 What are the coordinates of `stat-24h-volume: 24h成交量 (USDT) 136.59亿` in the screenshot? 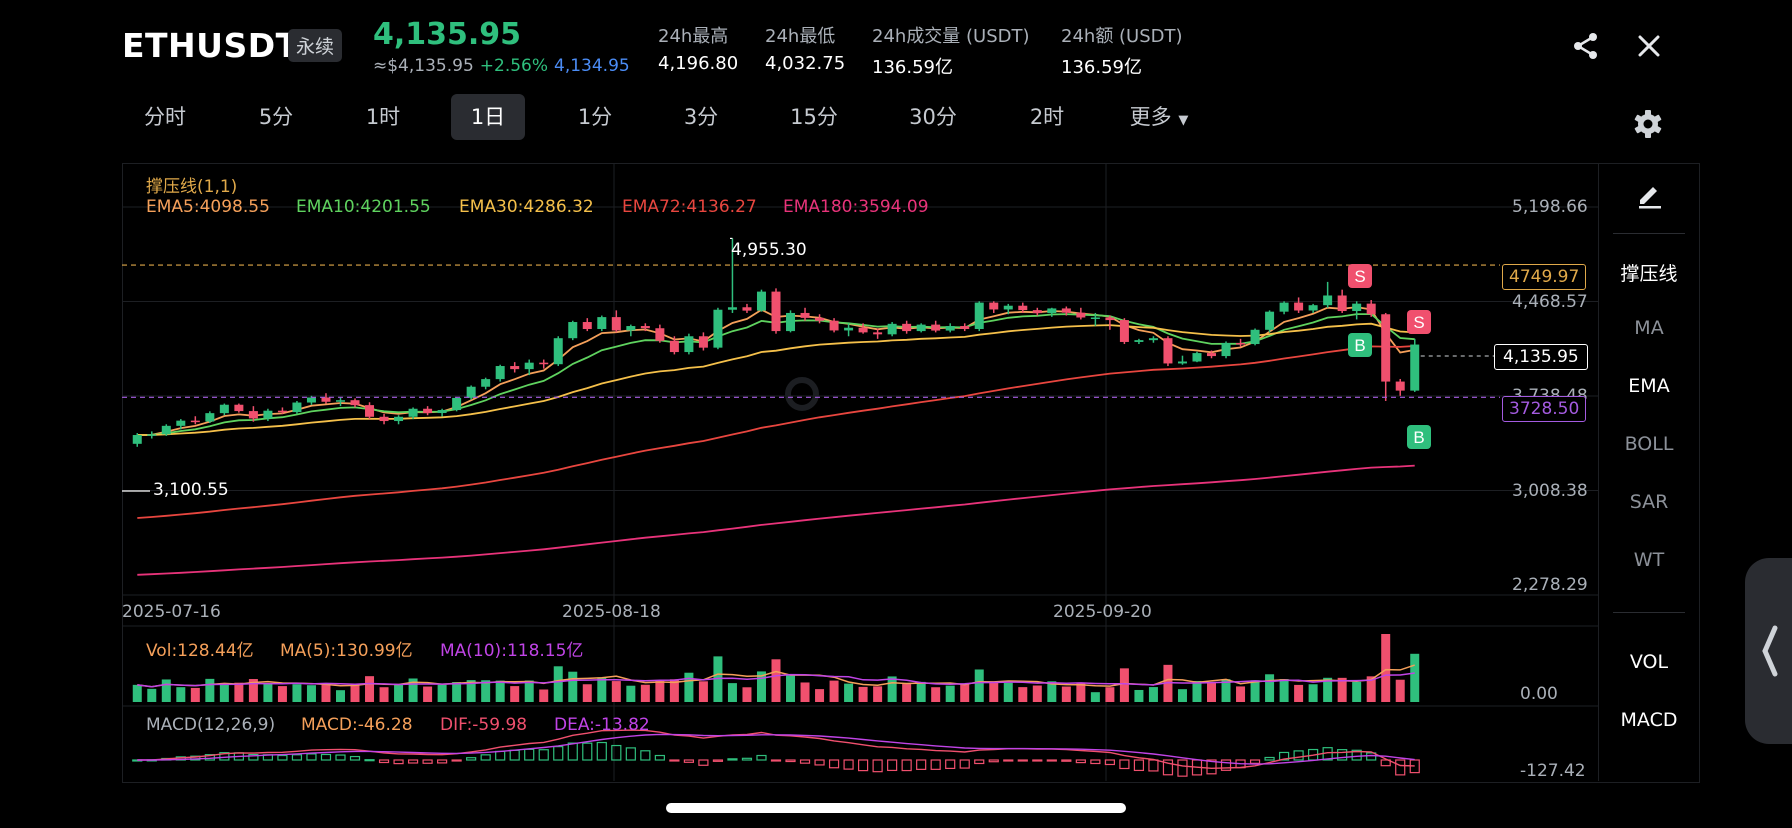 It's located at (951, 50).